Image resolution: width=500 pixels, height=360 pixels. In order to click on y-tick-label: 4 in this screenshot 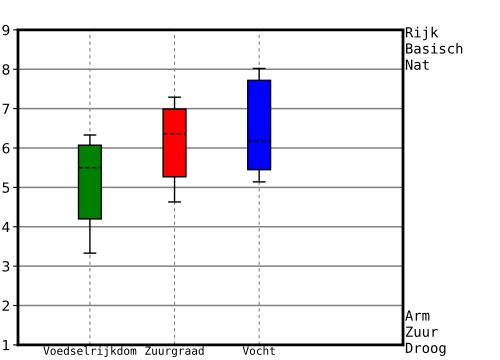, I will do `click(6, 227)`.